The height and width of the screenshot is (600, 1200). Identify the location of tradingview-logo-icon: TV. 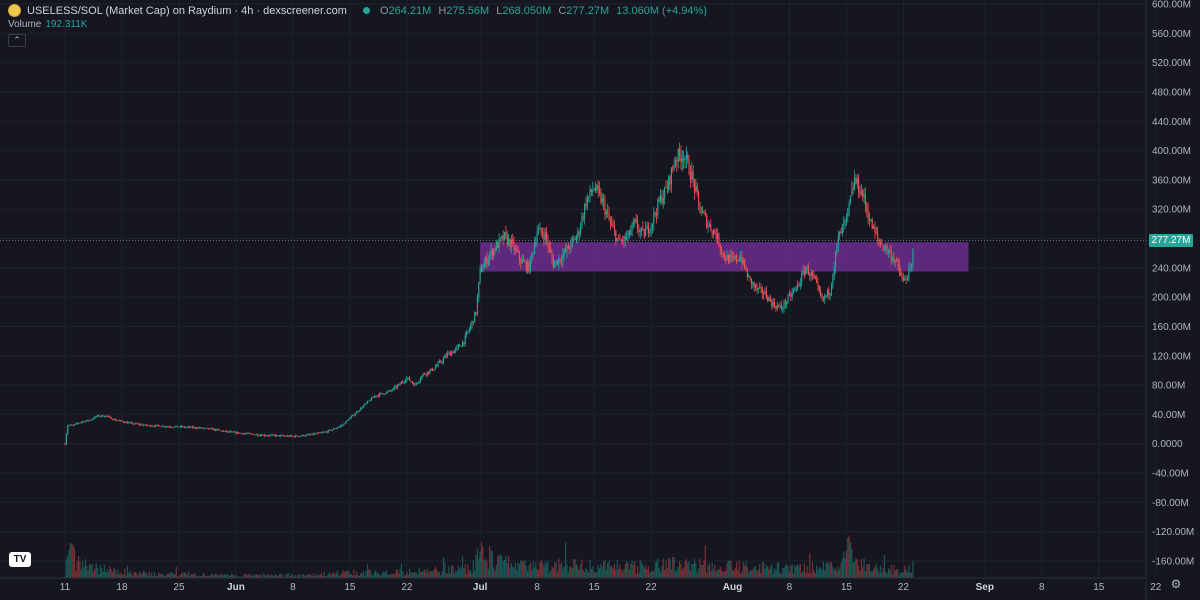
(20, 559).